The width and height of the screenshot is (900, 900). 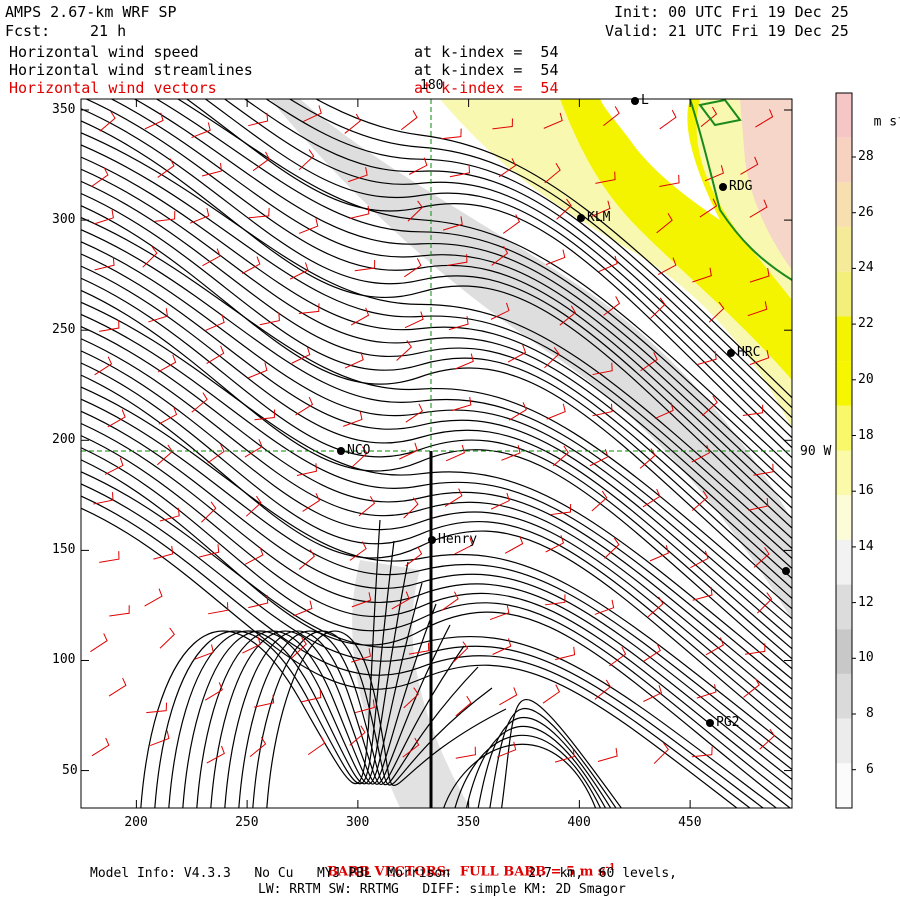 What do you see at coordinates (898, 118) in the screenshot?
I see `colorbar-unit-exp: -1` at bounding box center [898, 118].